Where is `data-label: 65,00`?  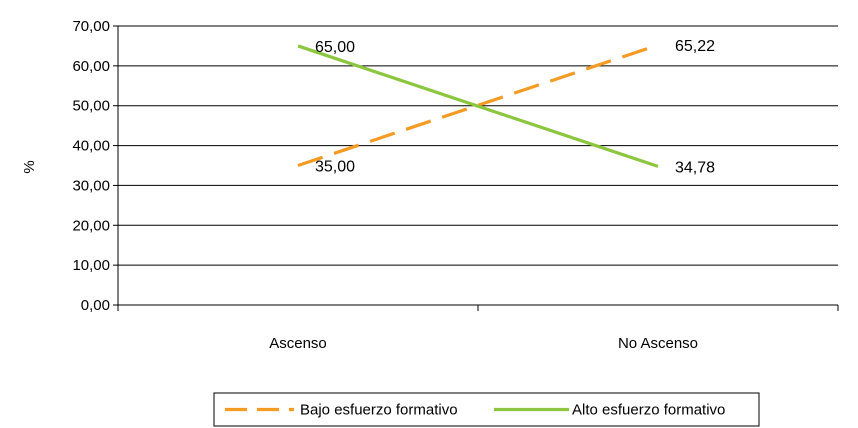
data-label: 65,00 is located at coordinates (335, 47).